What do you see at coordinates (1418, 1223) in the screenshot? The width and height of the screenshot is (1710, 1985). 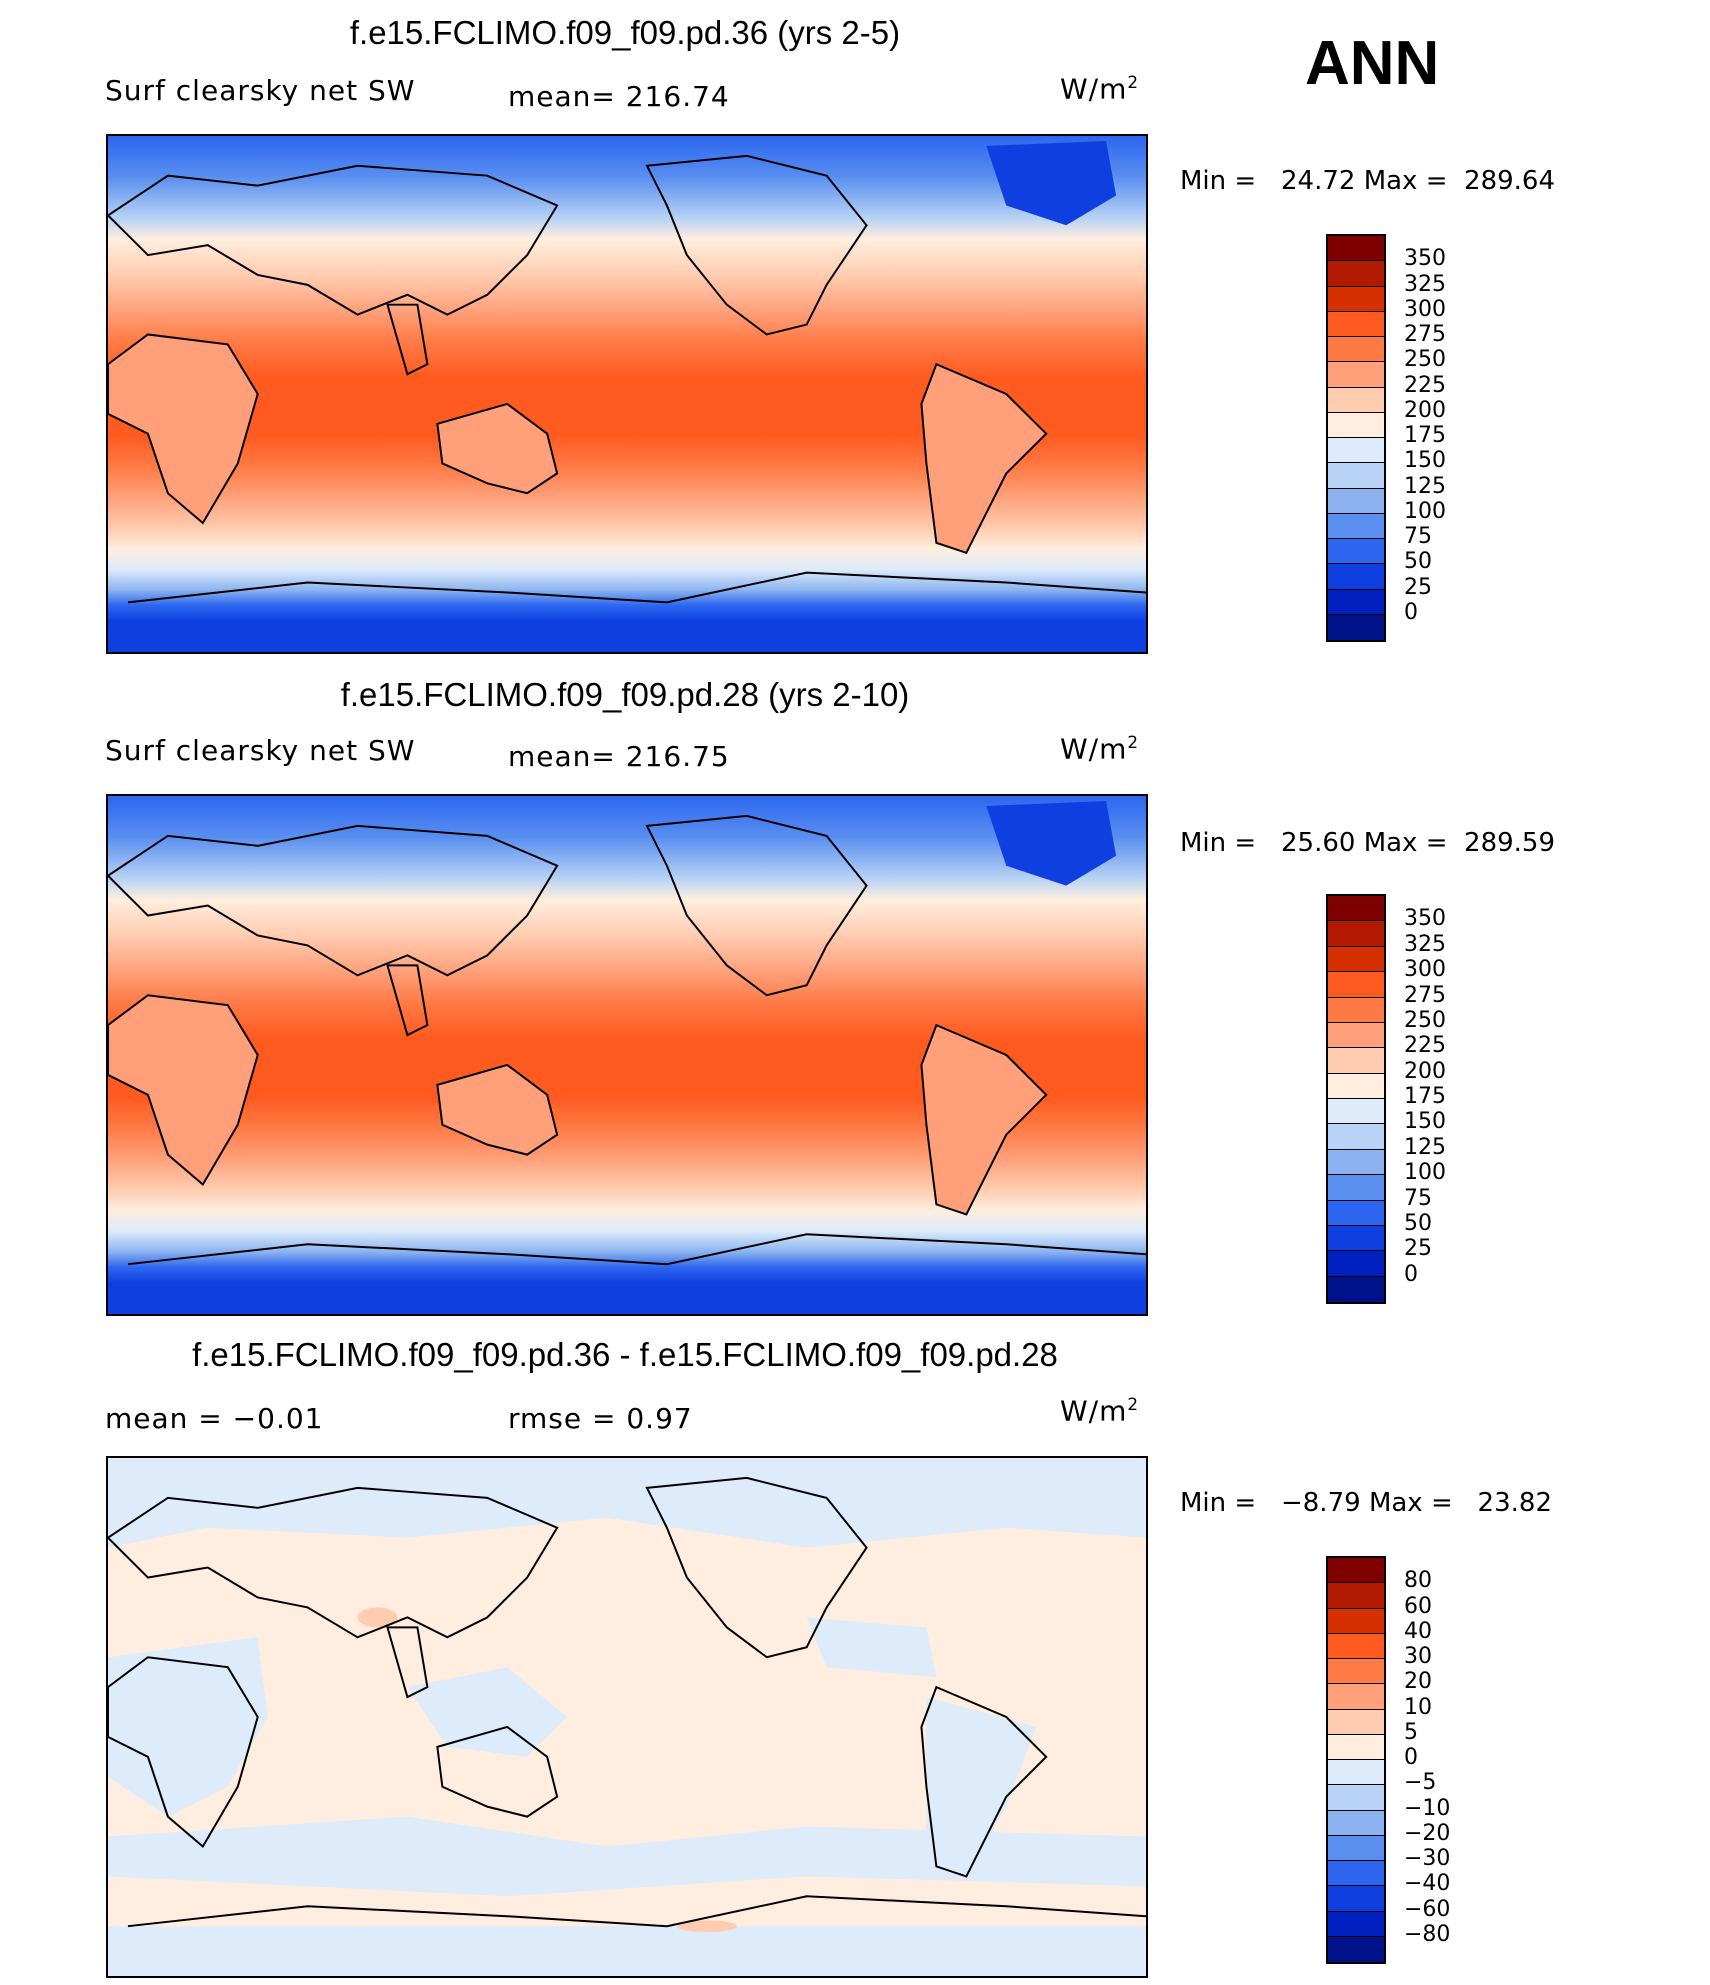 I see `colorbar-tick-label: 50` at bounding box center [1418, 1223].